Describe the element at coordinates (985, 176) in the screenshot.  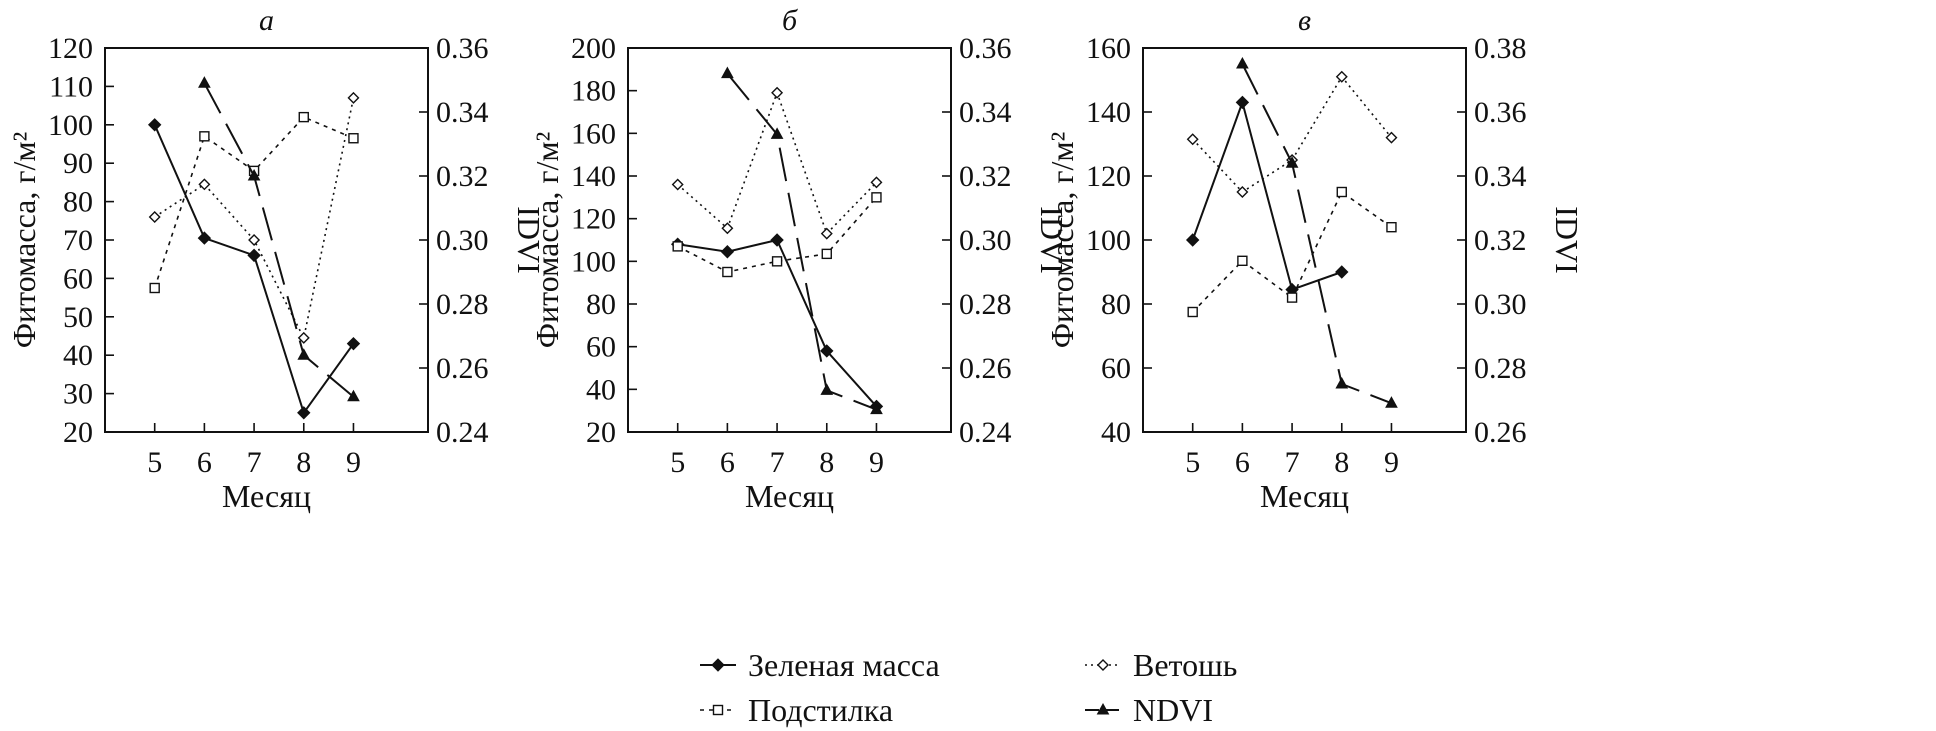
I see `y2-tick-label: 0.32` at that location.